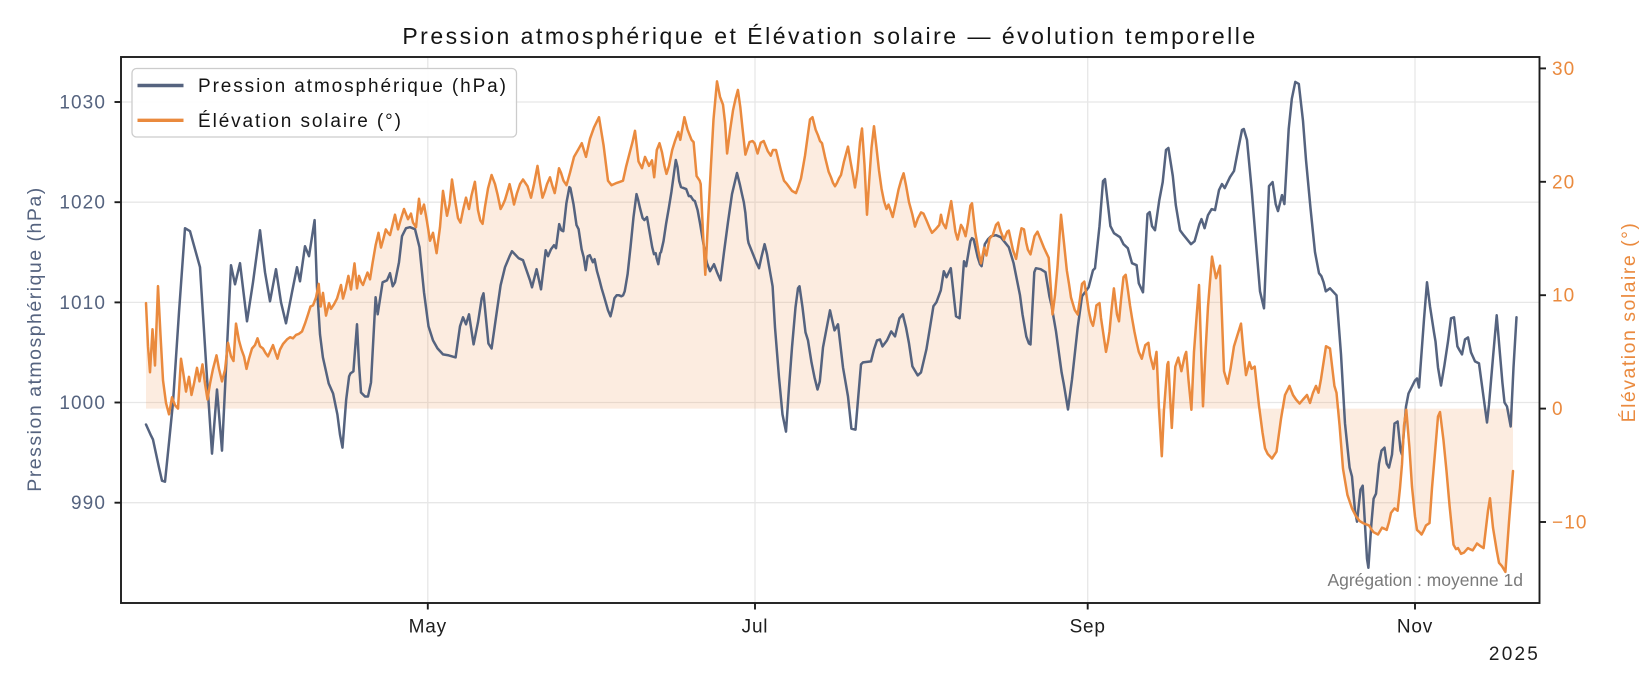 The width and height of the screenshot is (1650, 693). Describe the element at coordinates (1570, 523) in the screenshot. I see `svg-text: −10` at that location.